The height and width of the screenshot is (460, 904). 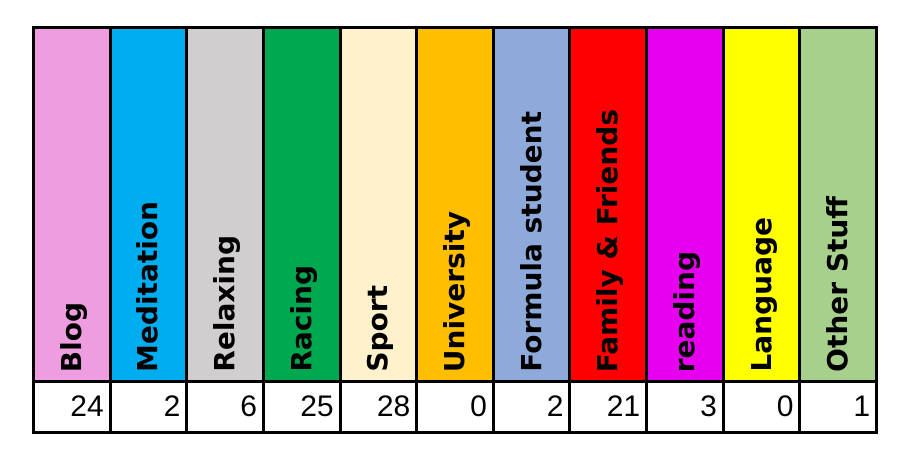 I want to click on category-column-formula-student: Formula student, so click(x=533, y=204).